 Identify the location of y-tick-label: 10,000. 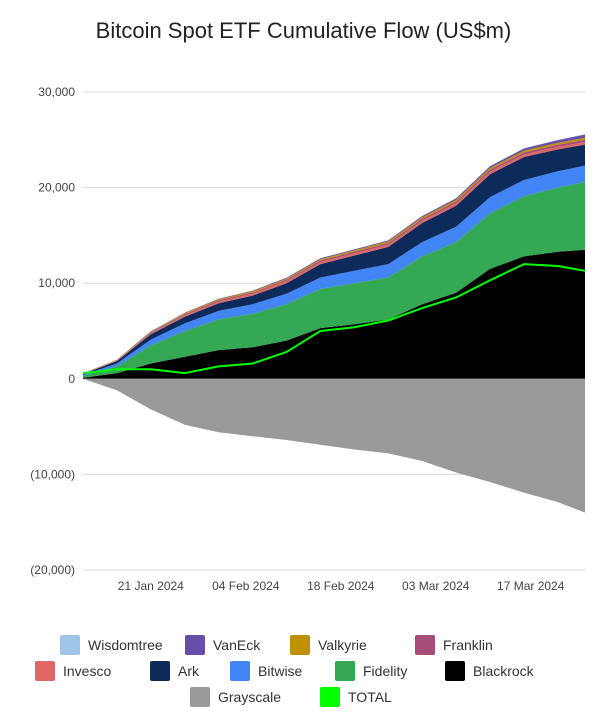
(56, 283).